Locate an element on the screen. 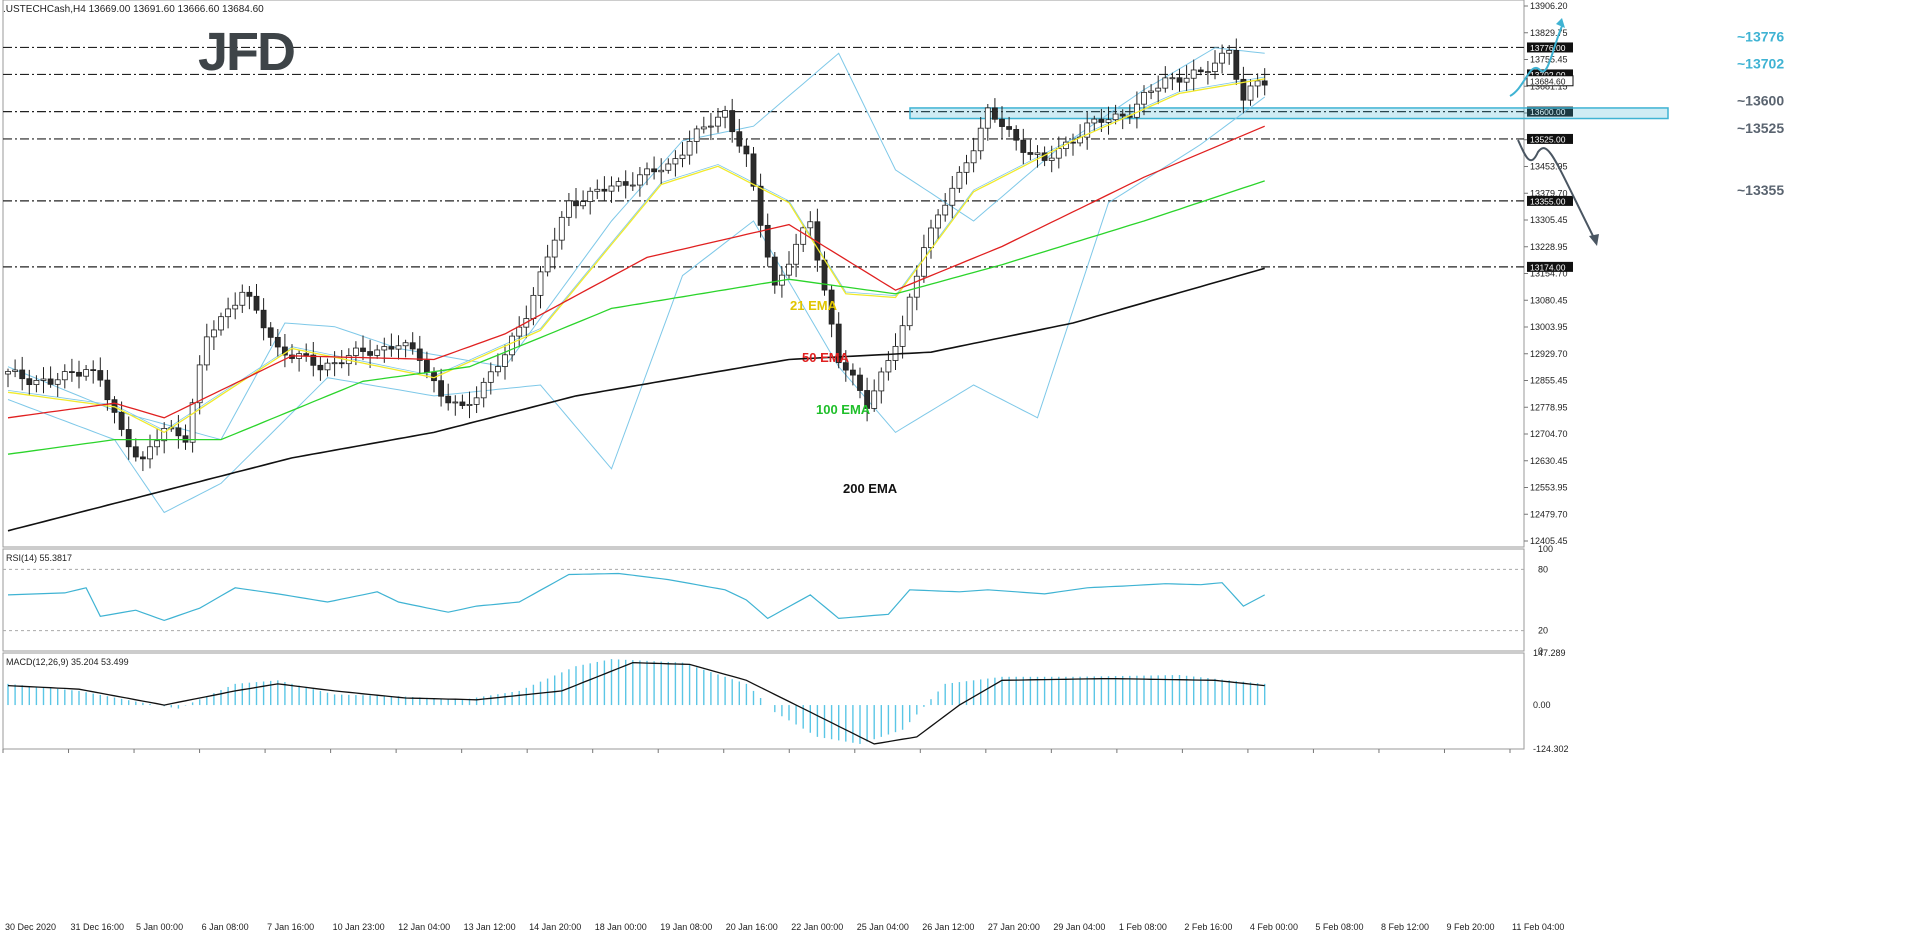 Image resolution: width=1916 pixels, height=936 pixels. x-tick-label: 13 Jan 12:00 is located at coordinates (490, 927).